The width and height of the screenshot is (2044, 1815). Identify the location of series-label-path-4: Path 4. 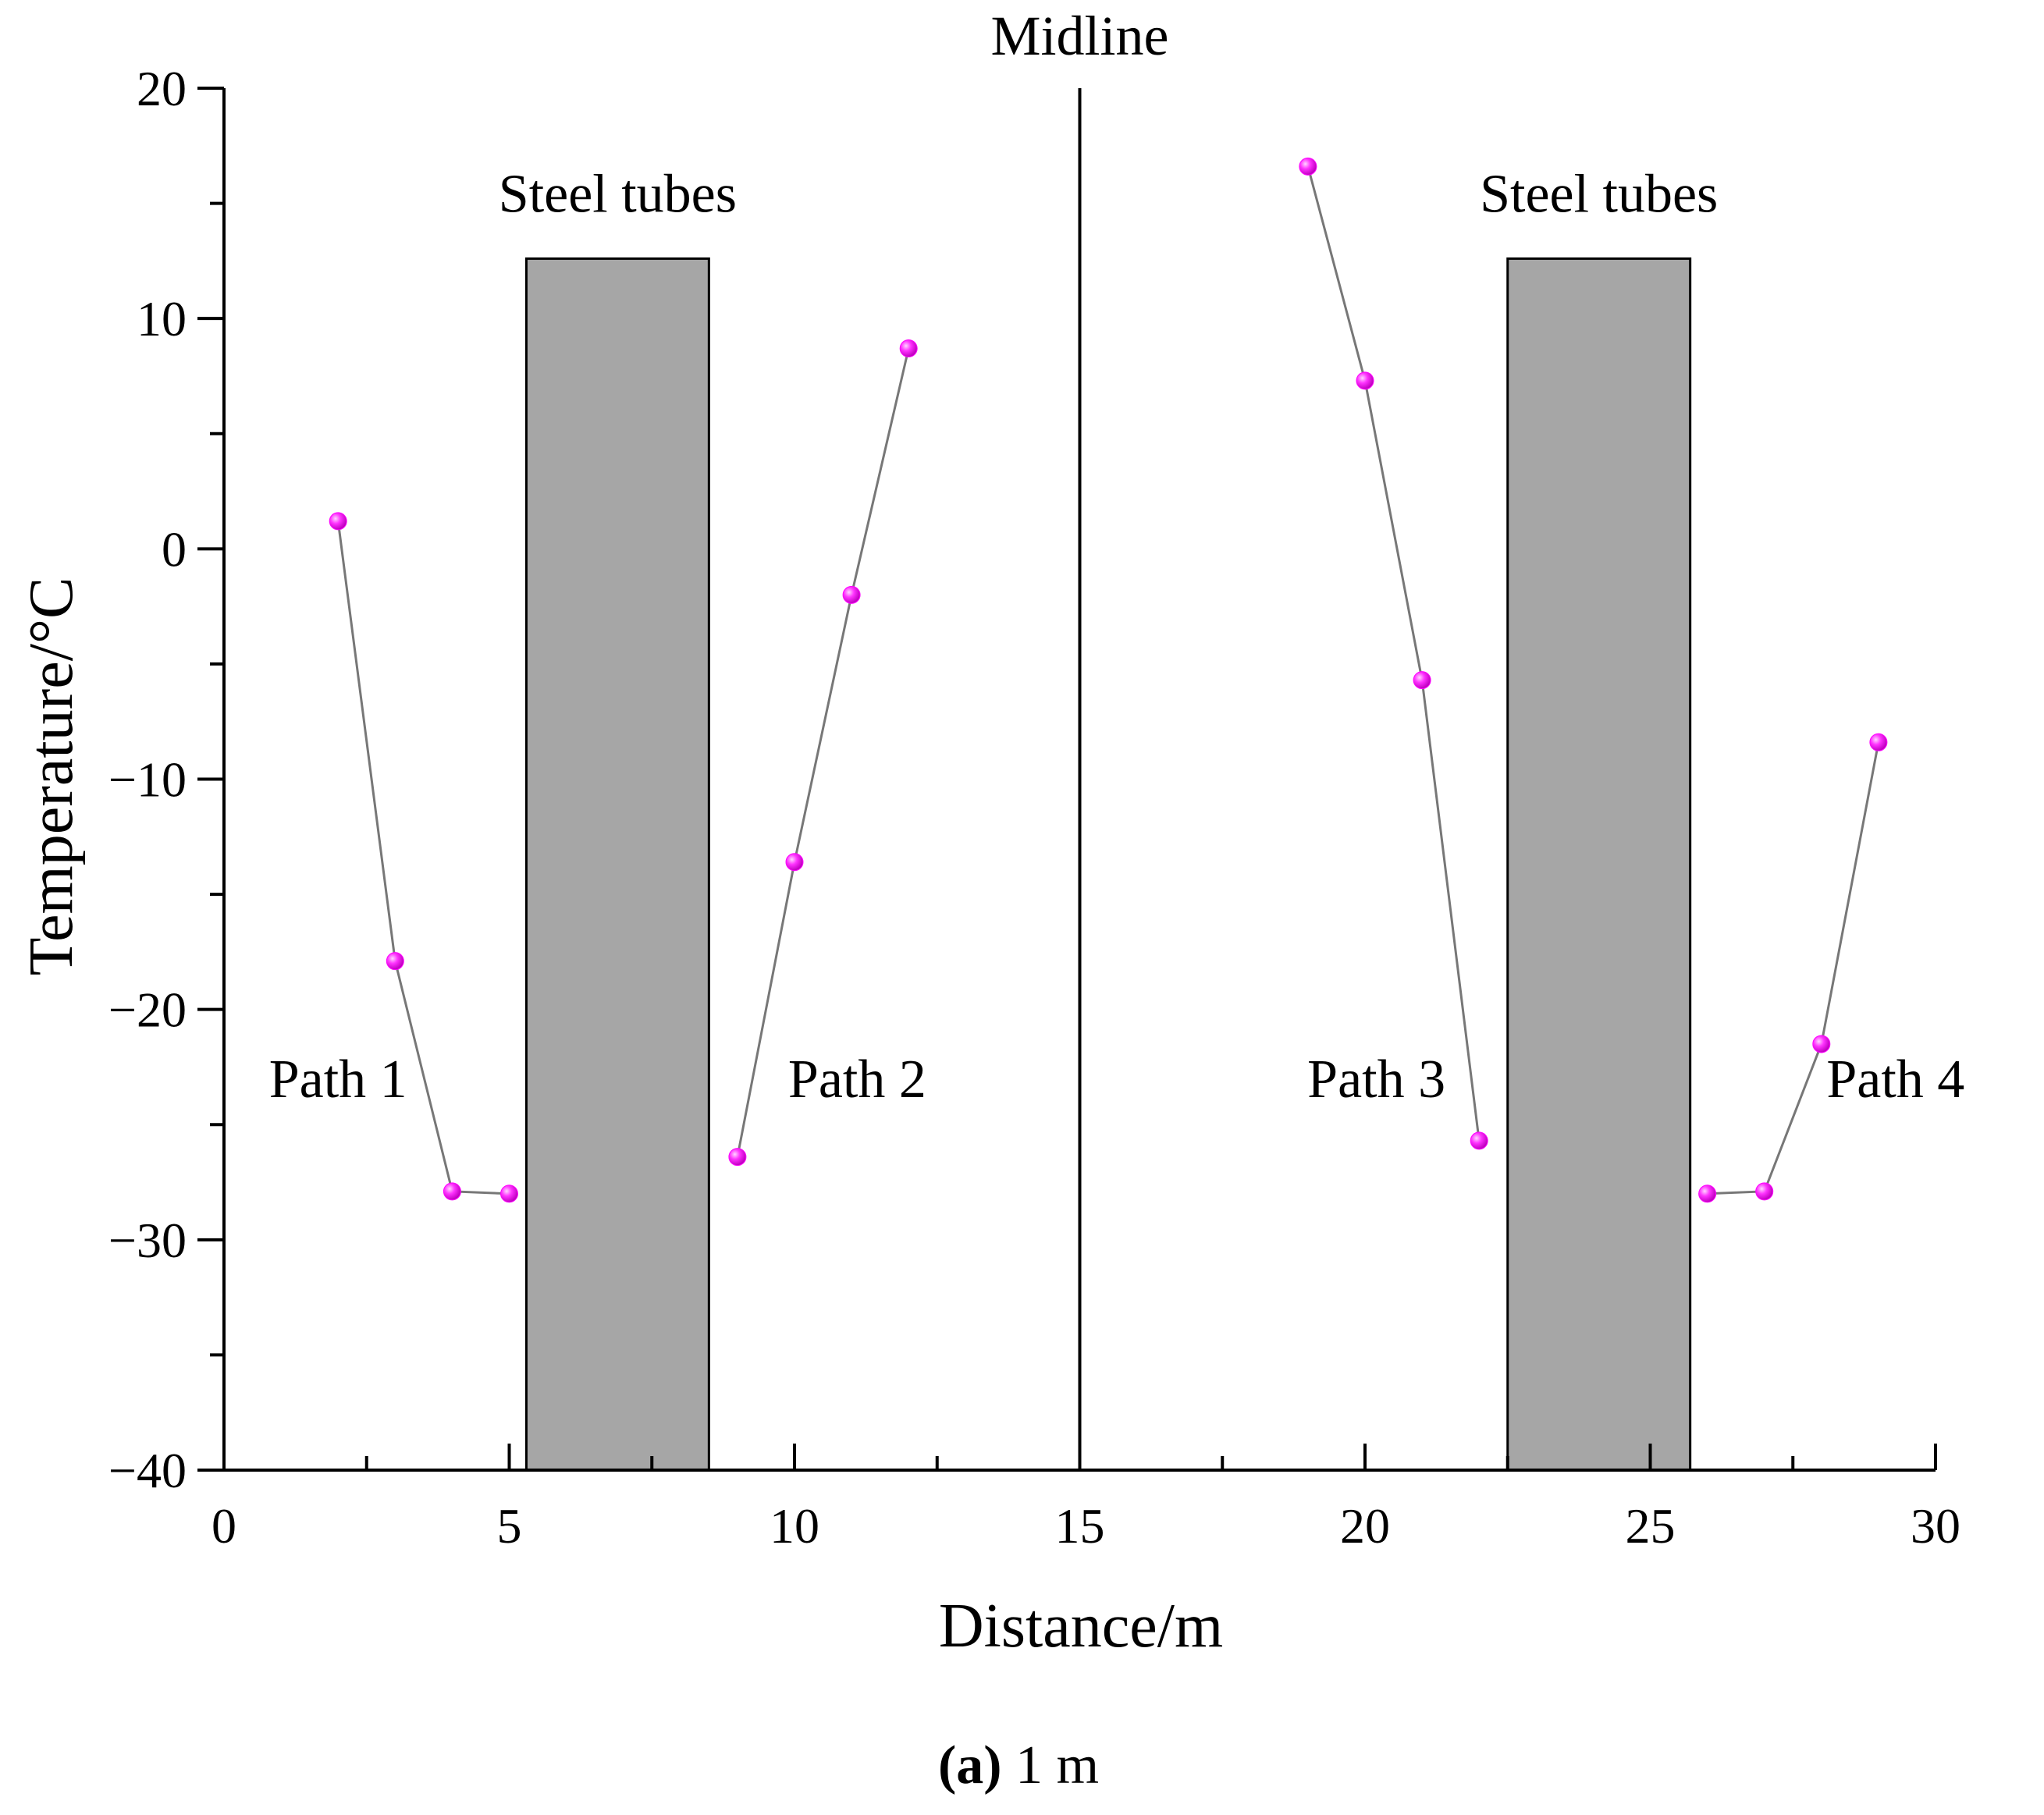
(1895, 1080).